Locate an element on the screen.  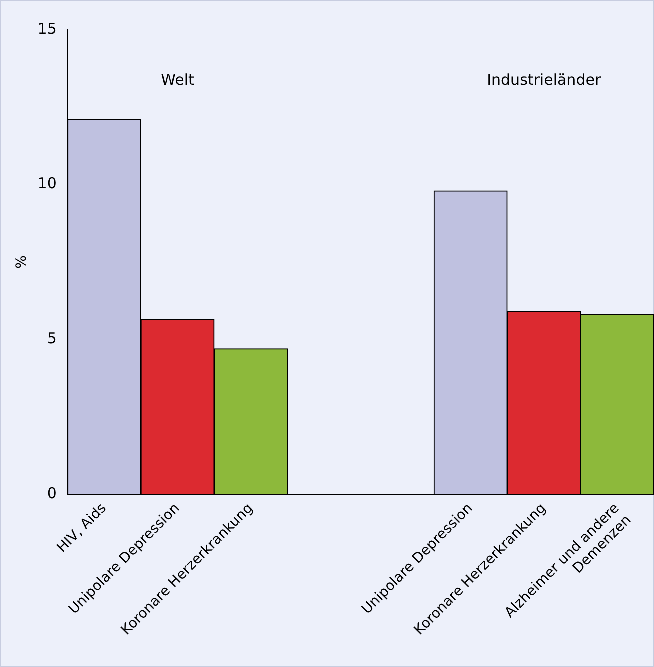
y-tick-label: 5 is located at coordinates (52, 339).